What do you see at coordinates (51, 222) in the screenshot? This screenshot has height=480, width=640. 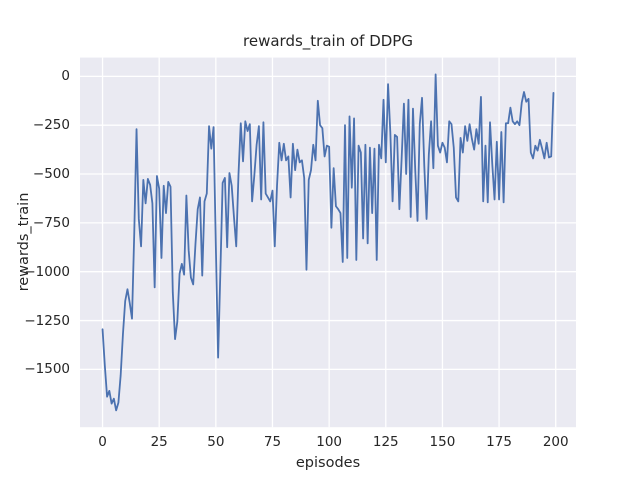 I see `y-tick-label: −750` at bounding box center [51, 222].